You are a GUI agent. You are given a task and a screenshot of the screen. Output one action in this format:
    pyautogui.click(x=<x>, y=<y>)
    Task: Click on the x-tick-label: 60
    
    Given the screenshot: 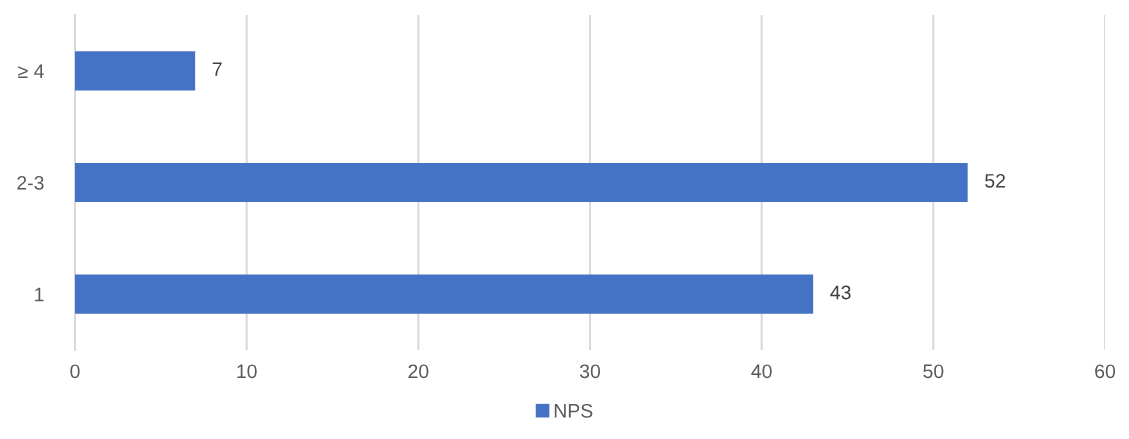 What is the action you would take?
    pyautogui.click(x=1105, y=371)
    